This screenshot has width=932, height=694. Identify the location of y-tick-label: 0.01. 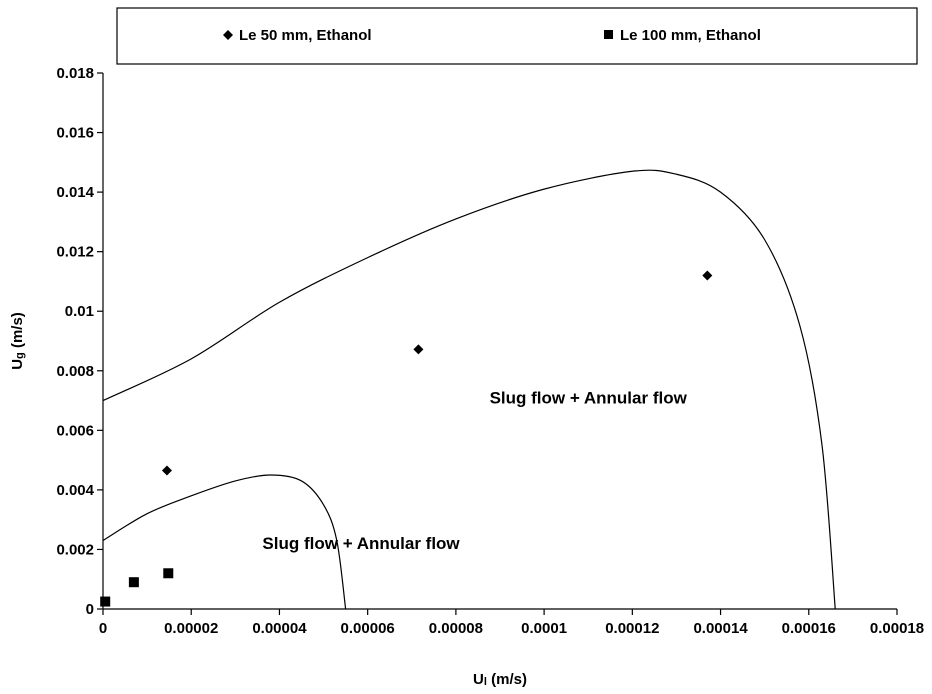
(79, 311).